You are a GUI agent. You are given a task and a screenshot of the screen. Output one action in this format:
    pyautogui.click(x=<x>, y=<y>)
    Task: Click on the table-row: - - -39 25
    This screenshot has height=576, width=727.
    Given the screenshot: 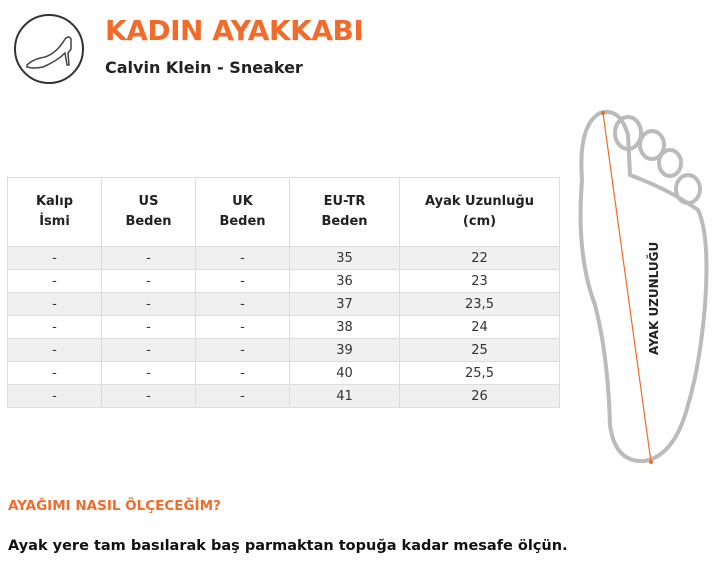 What is the action you would take?
    pyautogui.click(x=283, y=350)
    